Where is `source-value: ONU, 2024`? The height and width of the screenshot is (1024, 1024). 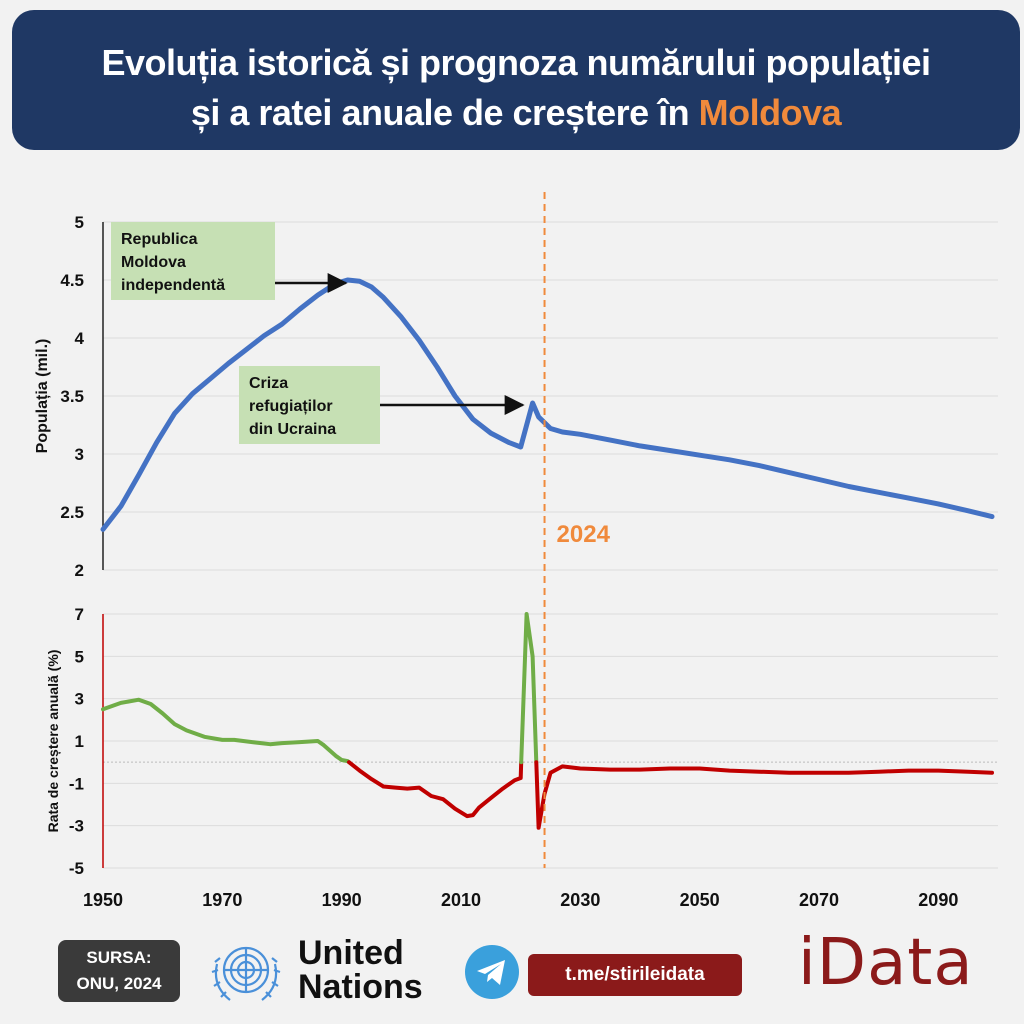
source-value: ONU, 2024 is located at coordinates (119, 983).